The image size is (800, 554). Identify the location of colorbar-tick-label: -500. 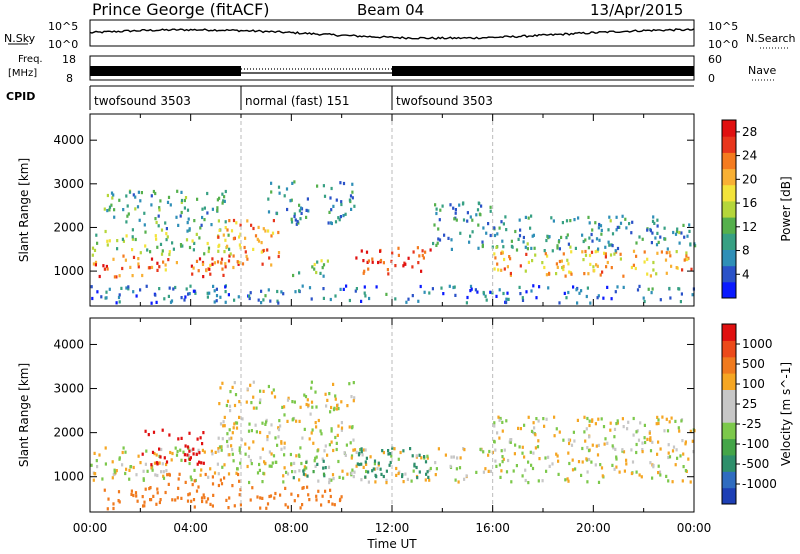
(755, 464).